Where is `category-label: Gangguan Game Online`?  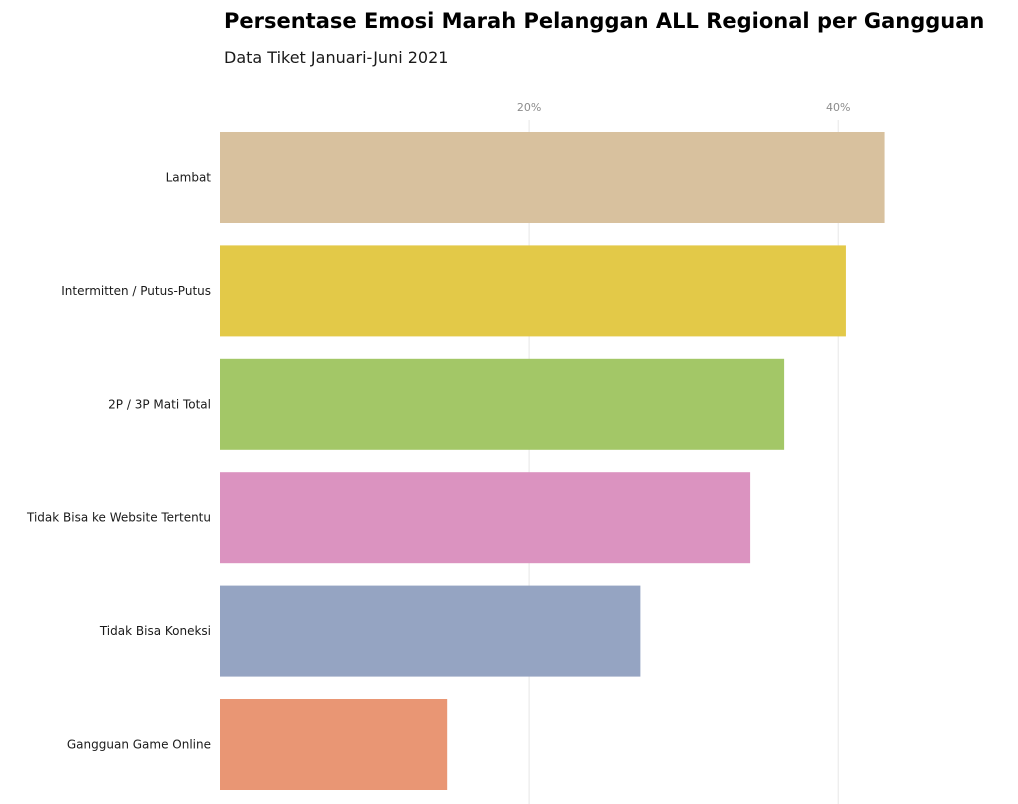 category-label: Gangguan Game Online is located at coordinates (139, 745).